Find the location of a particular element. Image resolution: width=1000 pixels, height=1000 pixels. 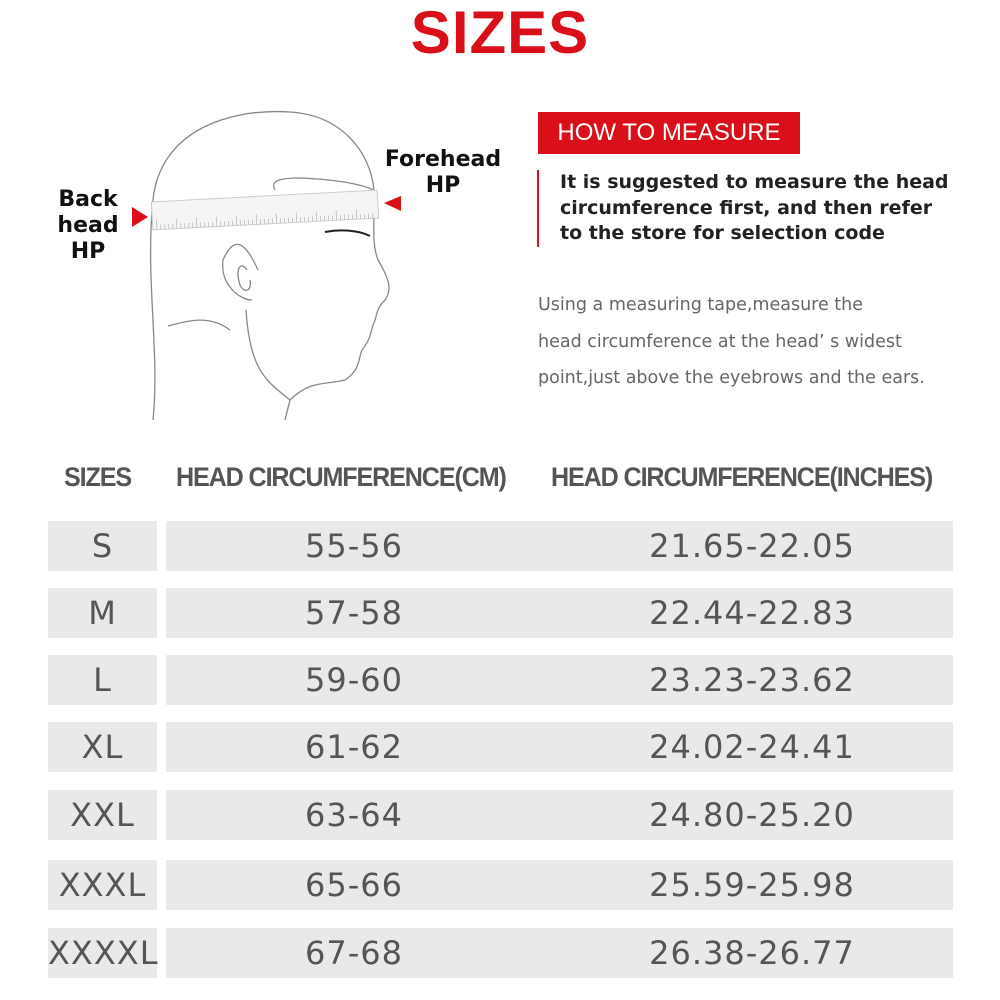

measurement-cell: 55-56 21.65-22.05 is located at coordinates (559, 546).